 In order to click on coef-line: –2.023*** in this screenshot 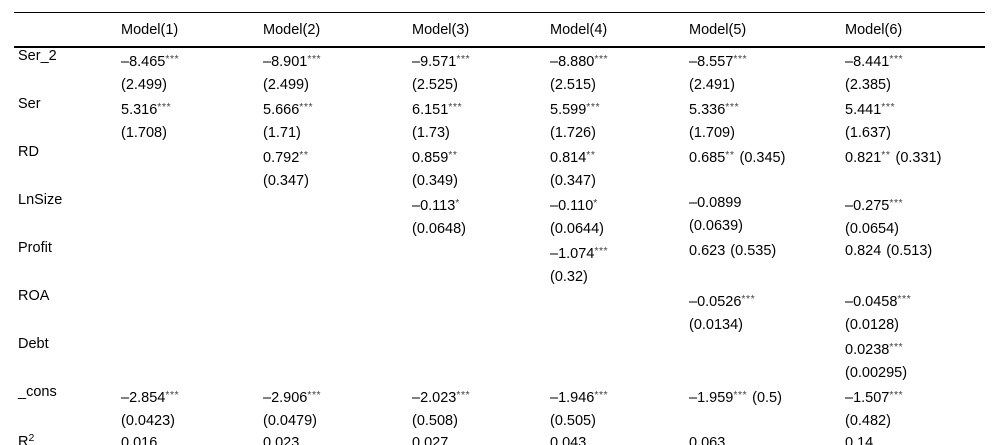, I will do `click(481, 397)`.